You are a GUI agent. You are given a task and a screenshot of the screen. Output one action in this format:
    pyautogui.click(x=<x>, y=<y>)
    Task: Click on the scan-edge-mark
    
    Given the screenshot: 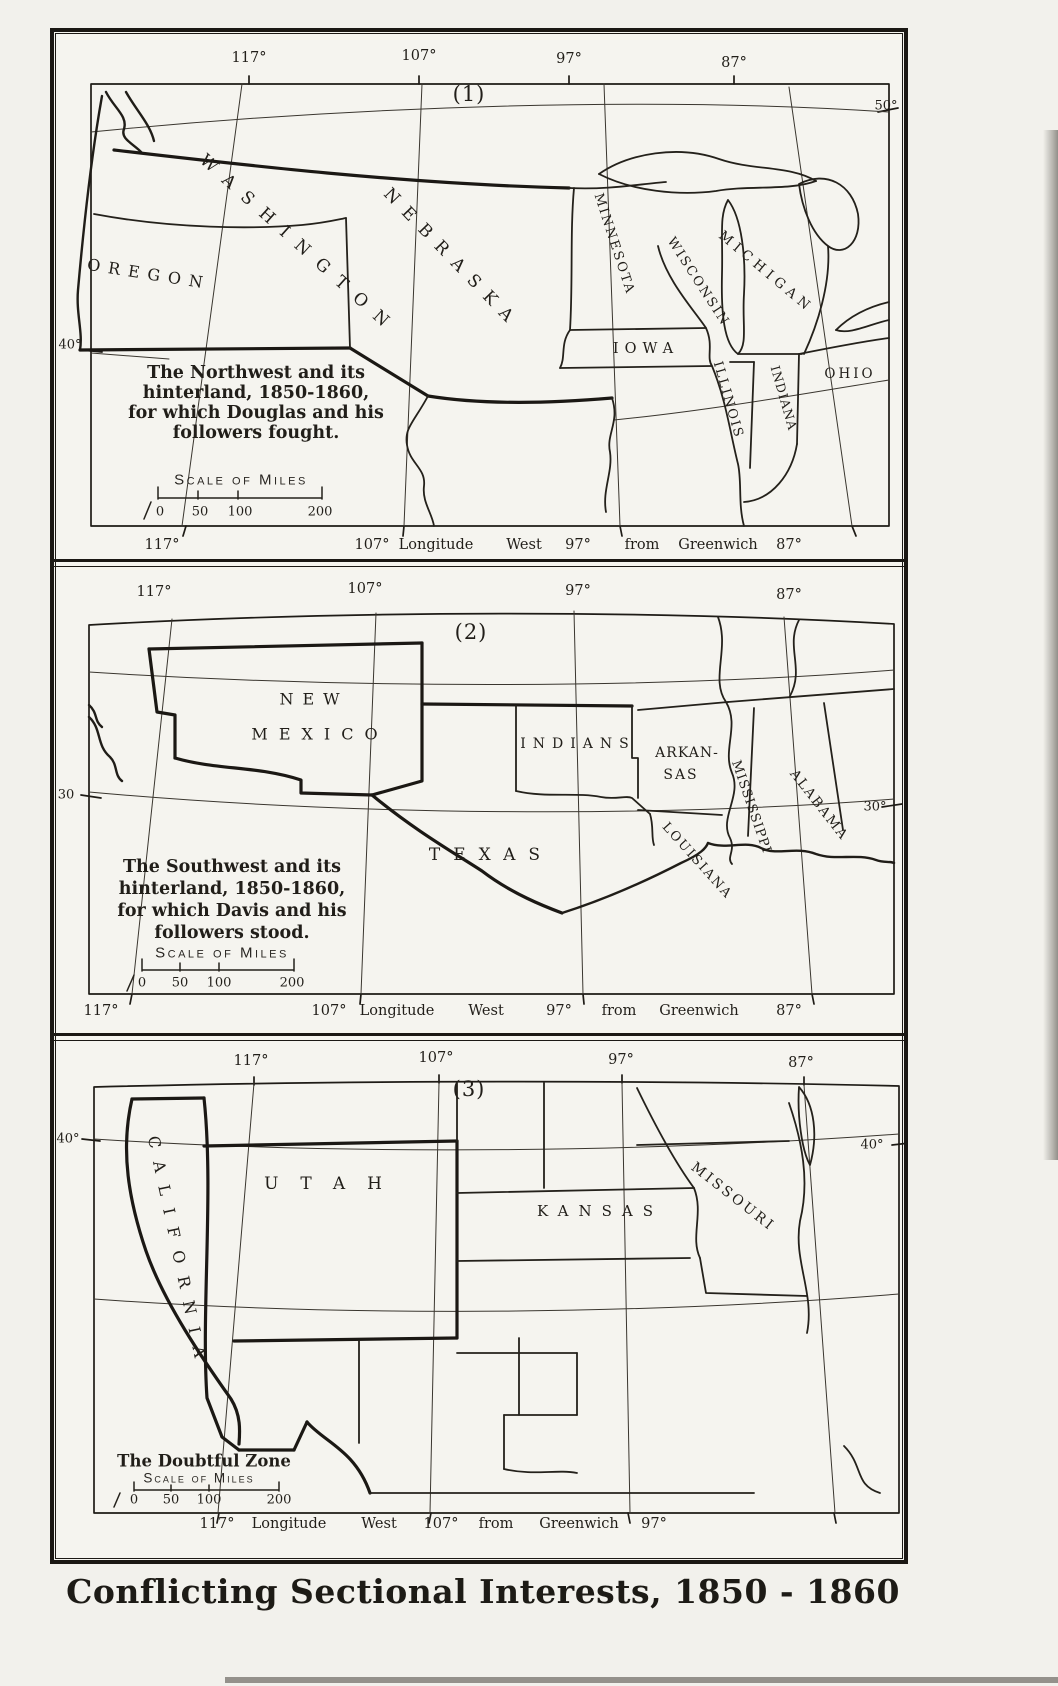 What is the action you would take?
    pyautogui.click(x=641, y=1680)
    